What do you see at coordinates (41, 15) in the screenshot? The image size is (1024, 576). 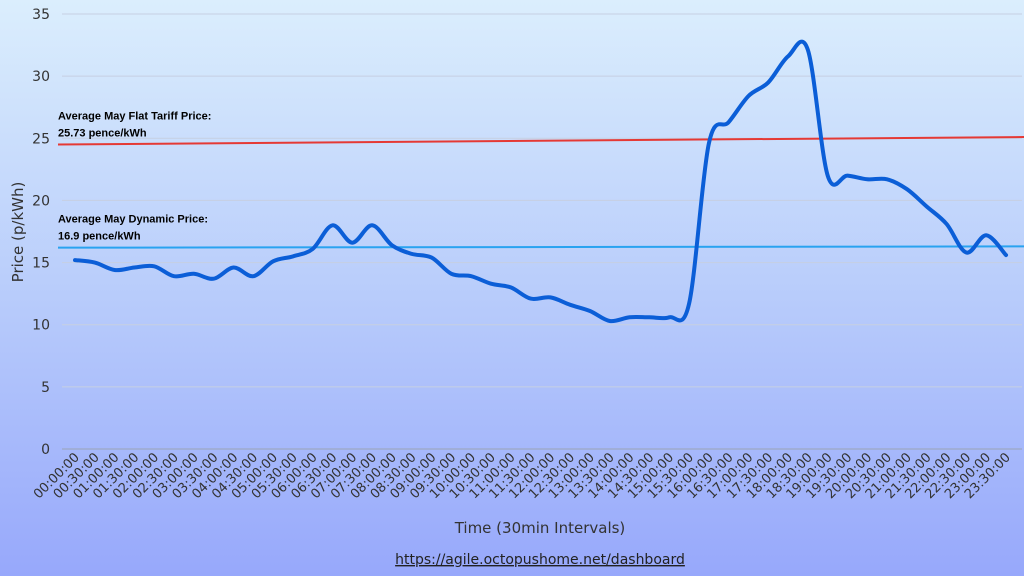 I see `y-tick-label: 35` at bounding box center [41, 15].